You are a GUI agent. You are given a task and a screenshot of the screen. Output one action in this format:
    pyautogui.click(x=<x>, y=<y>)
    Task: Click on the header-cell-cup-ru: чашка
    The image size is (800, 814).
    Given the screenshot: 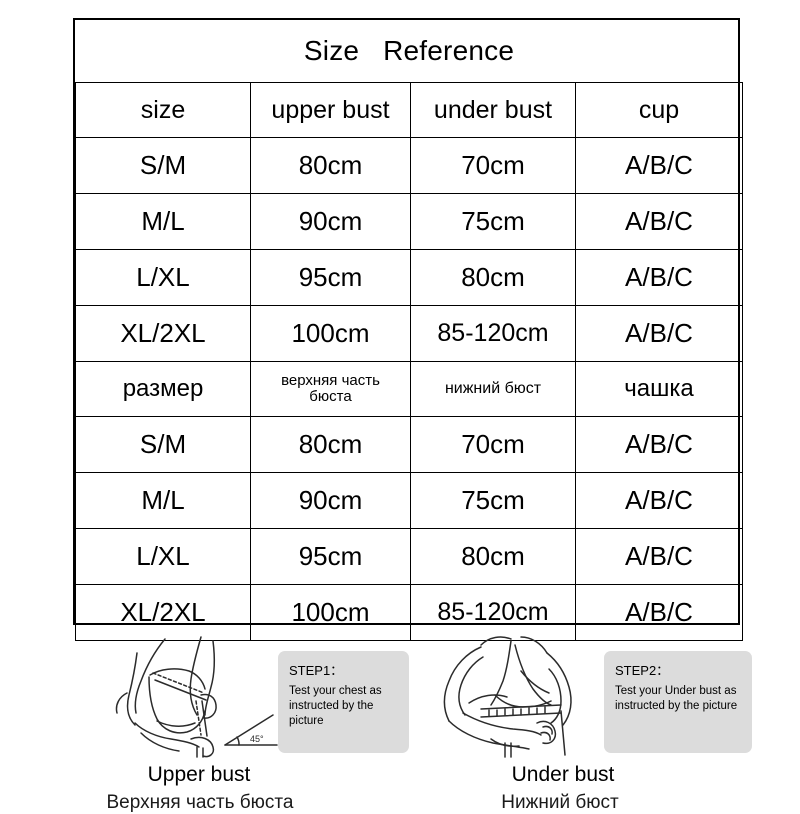 What is the action you would take?
    pyautogui.click(x=659, y=389)
    